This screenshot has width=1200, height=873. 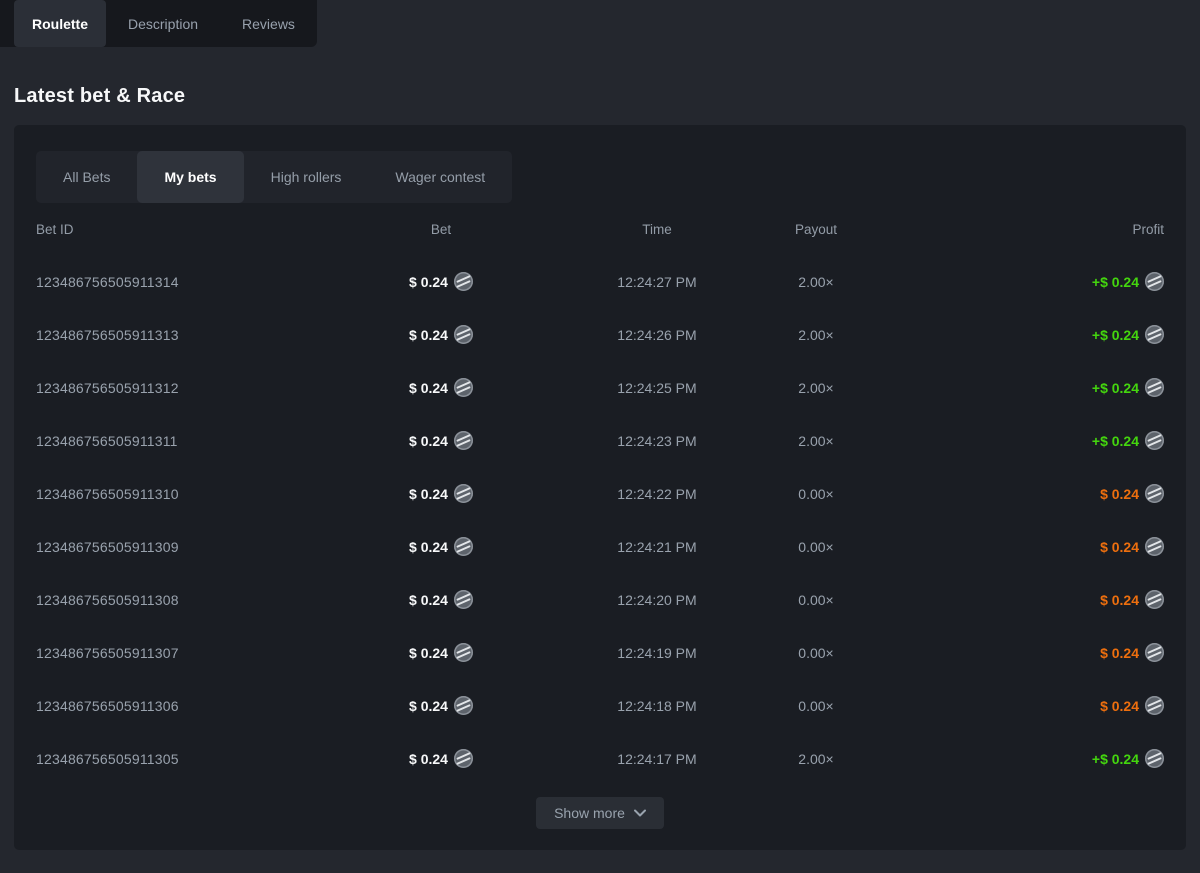 I want to click on header-time: Time, so click(x=657, y=229).